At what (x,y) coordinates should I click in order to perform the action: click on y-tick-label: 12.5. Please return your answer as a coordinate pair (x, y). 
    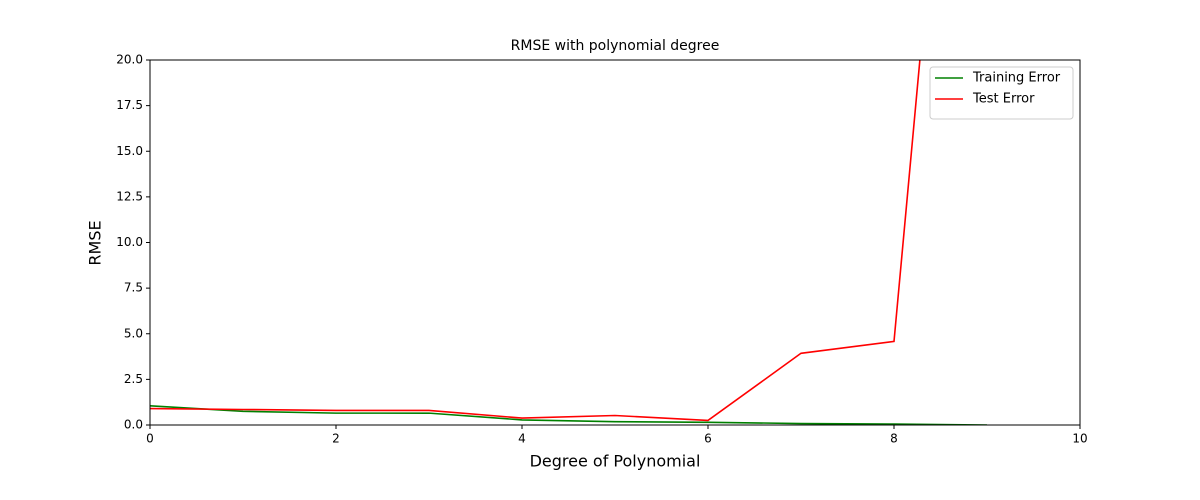
    Looking at the image, I should click on (129, 196).